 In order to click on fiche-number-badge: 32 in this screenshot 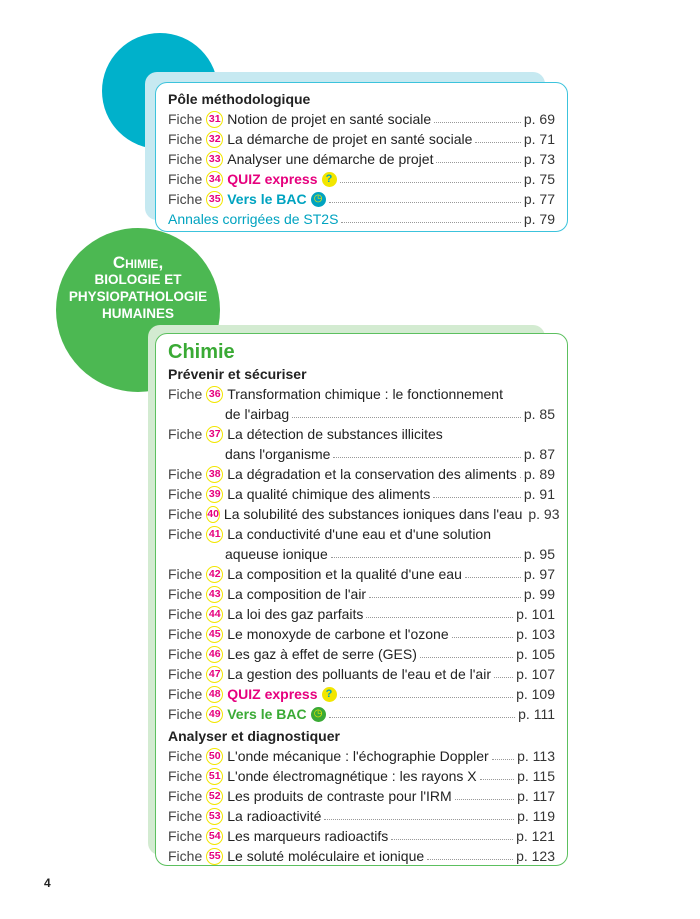, I will do `click(215, 139)`.